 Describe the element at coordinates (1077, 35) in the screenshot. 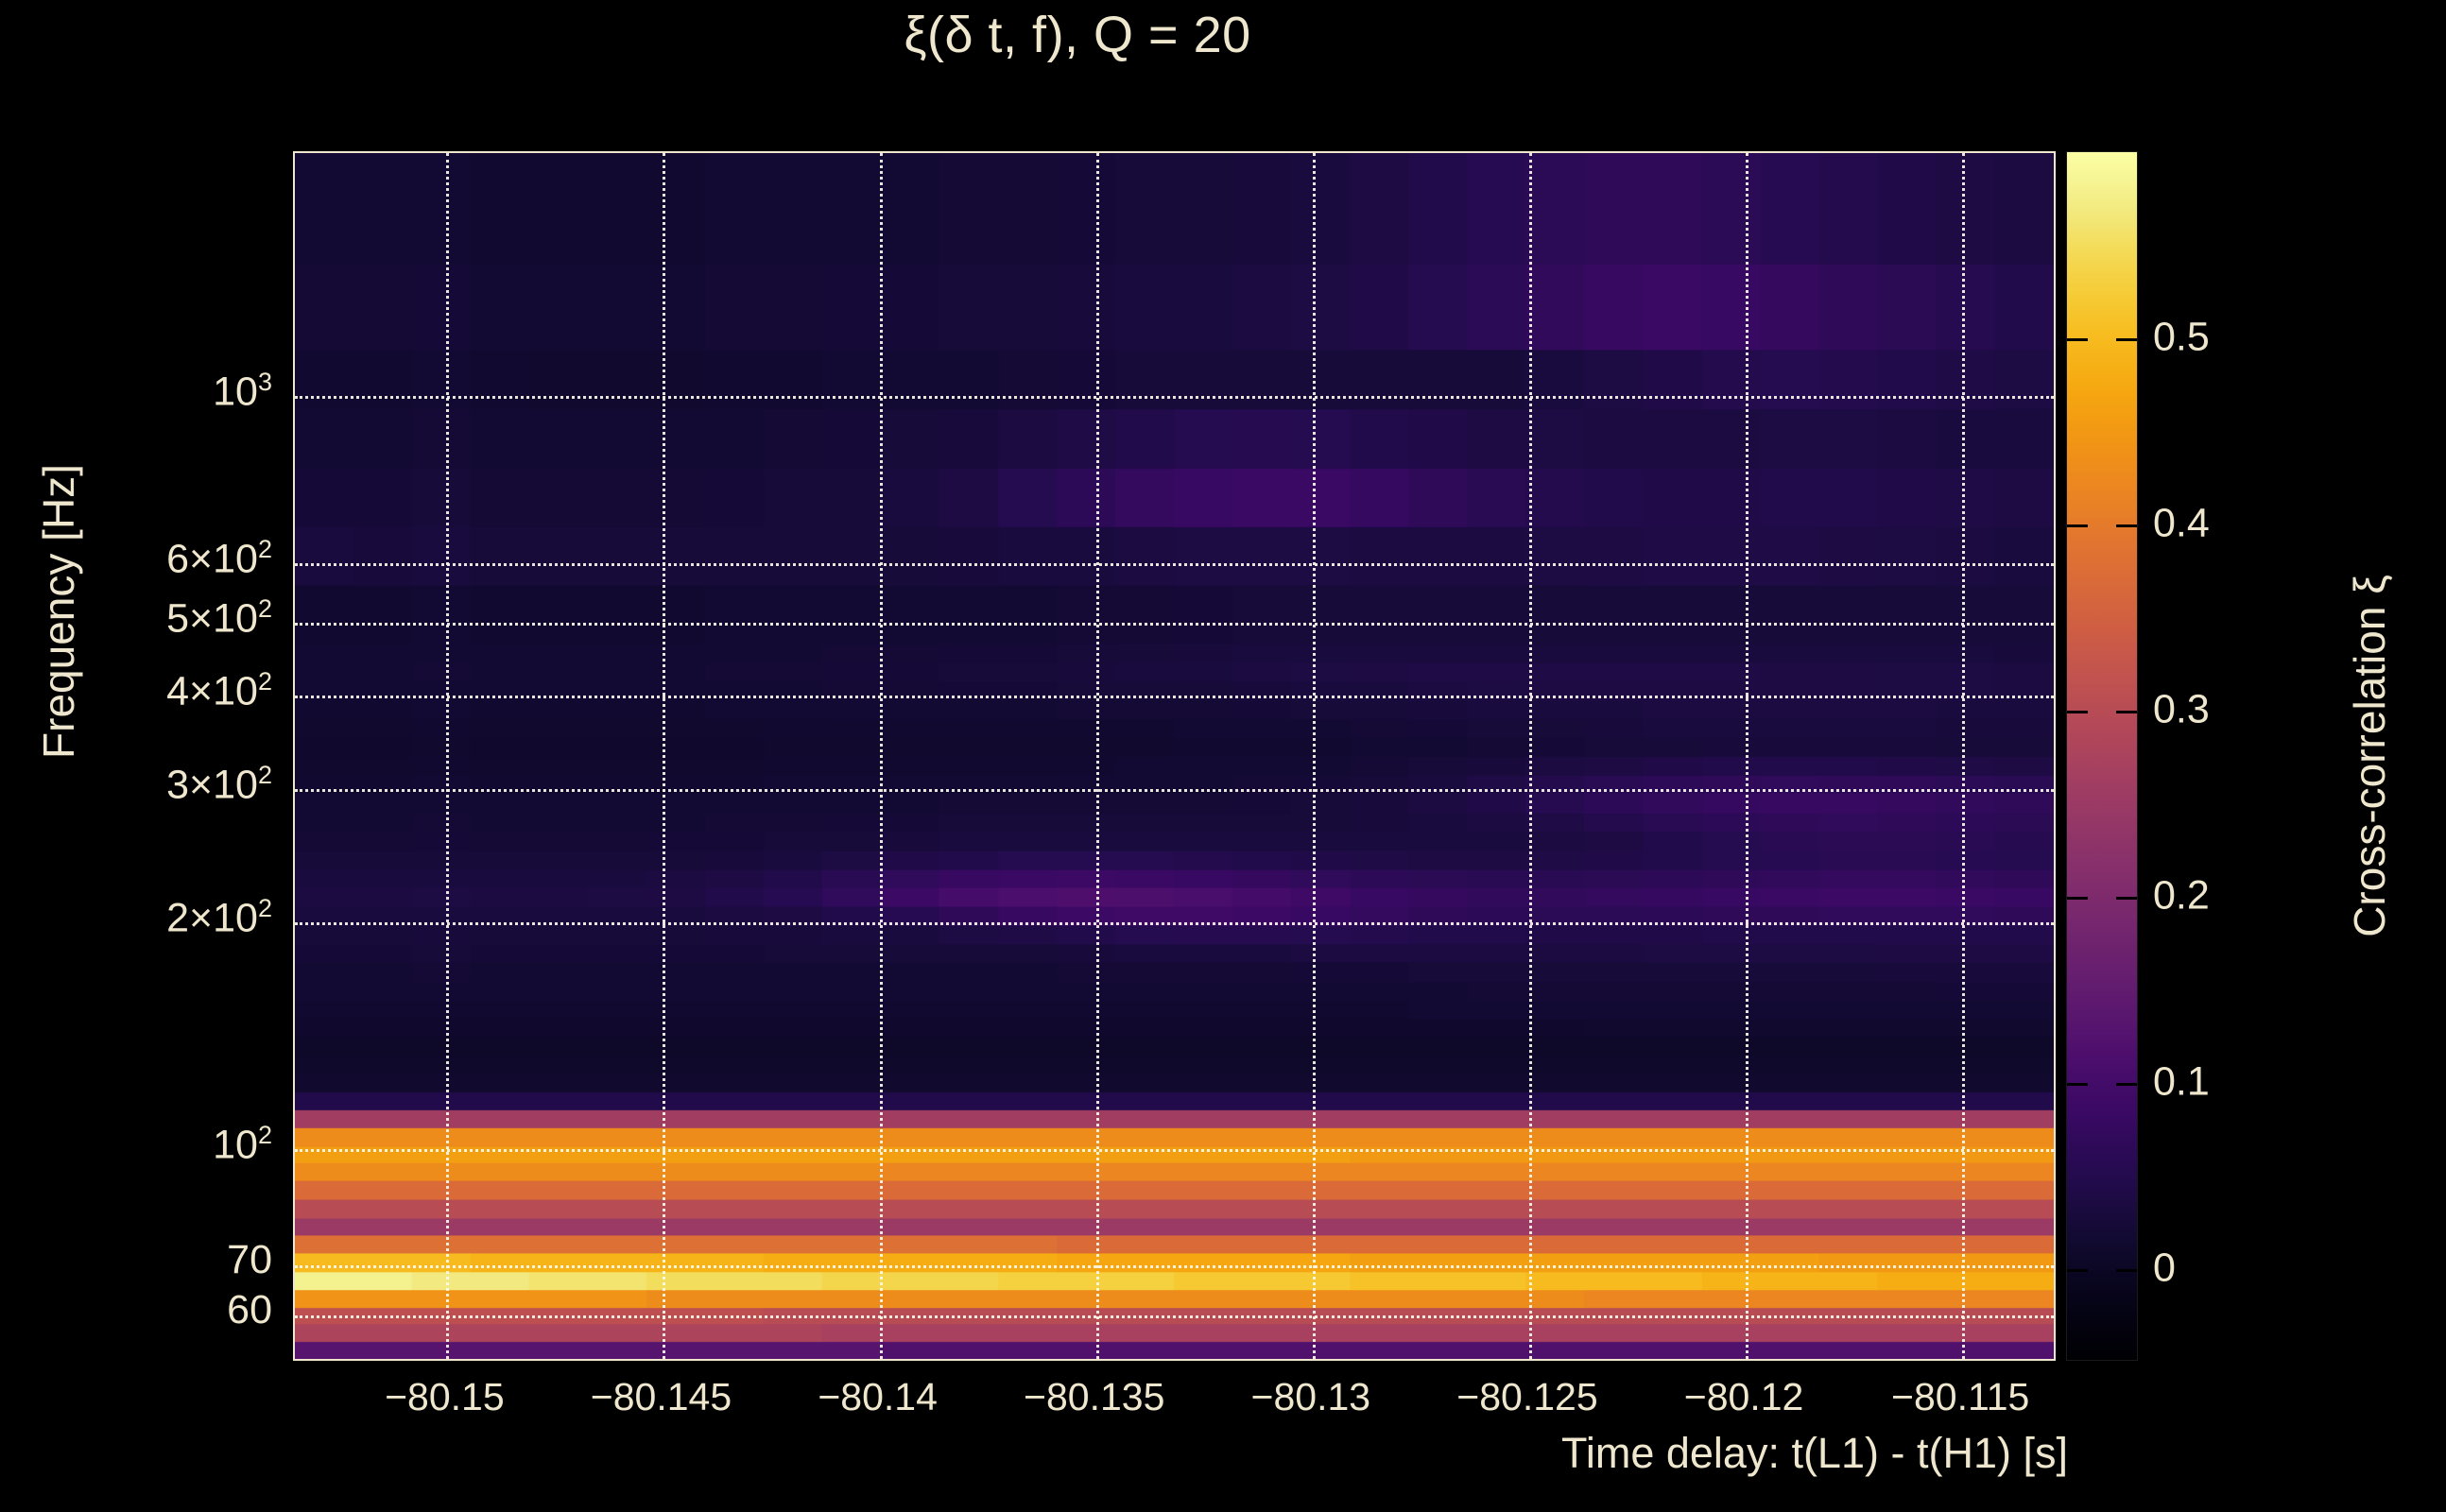

I see `figure-title: ξ(δ t, f), Q = 20` at that location.